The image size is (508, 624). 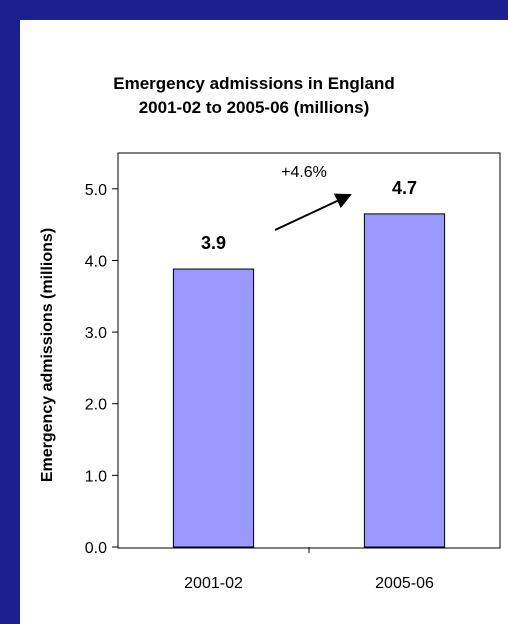 What do you see at coordinates (304, 172) in the screenshot?
I see `percent-change-annotation: +4.6%` at bounding box center [304, 172].